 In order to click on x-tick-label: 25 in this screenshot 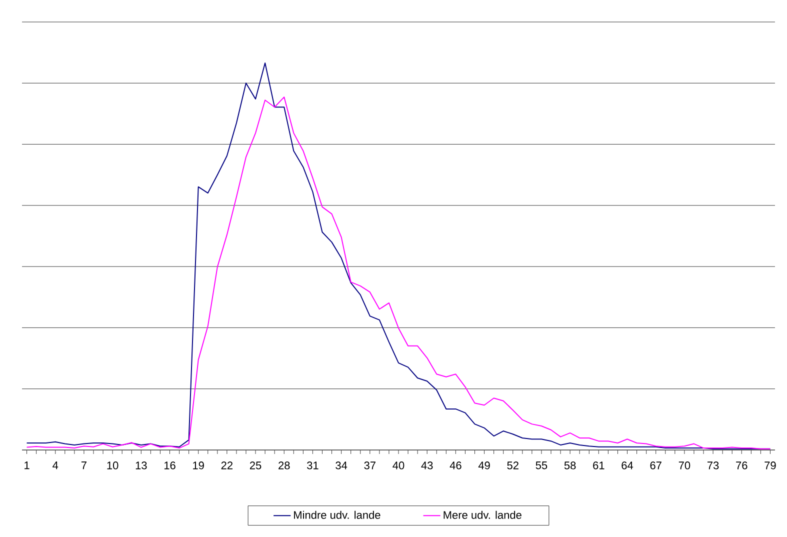, I will do `click(256, 466)`.